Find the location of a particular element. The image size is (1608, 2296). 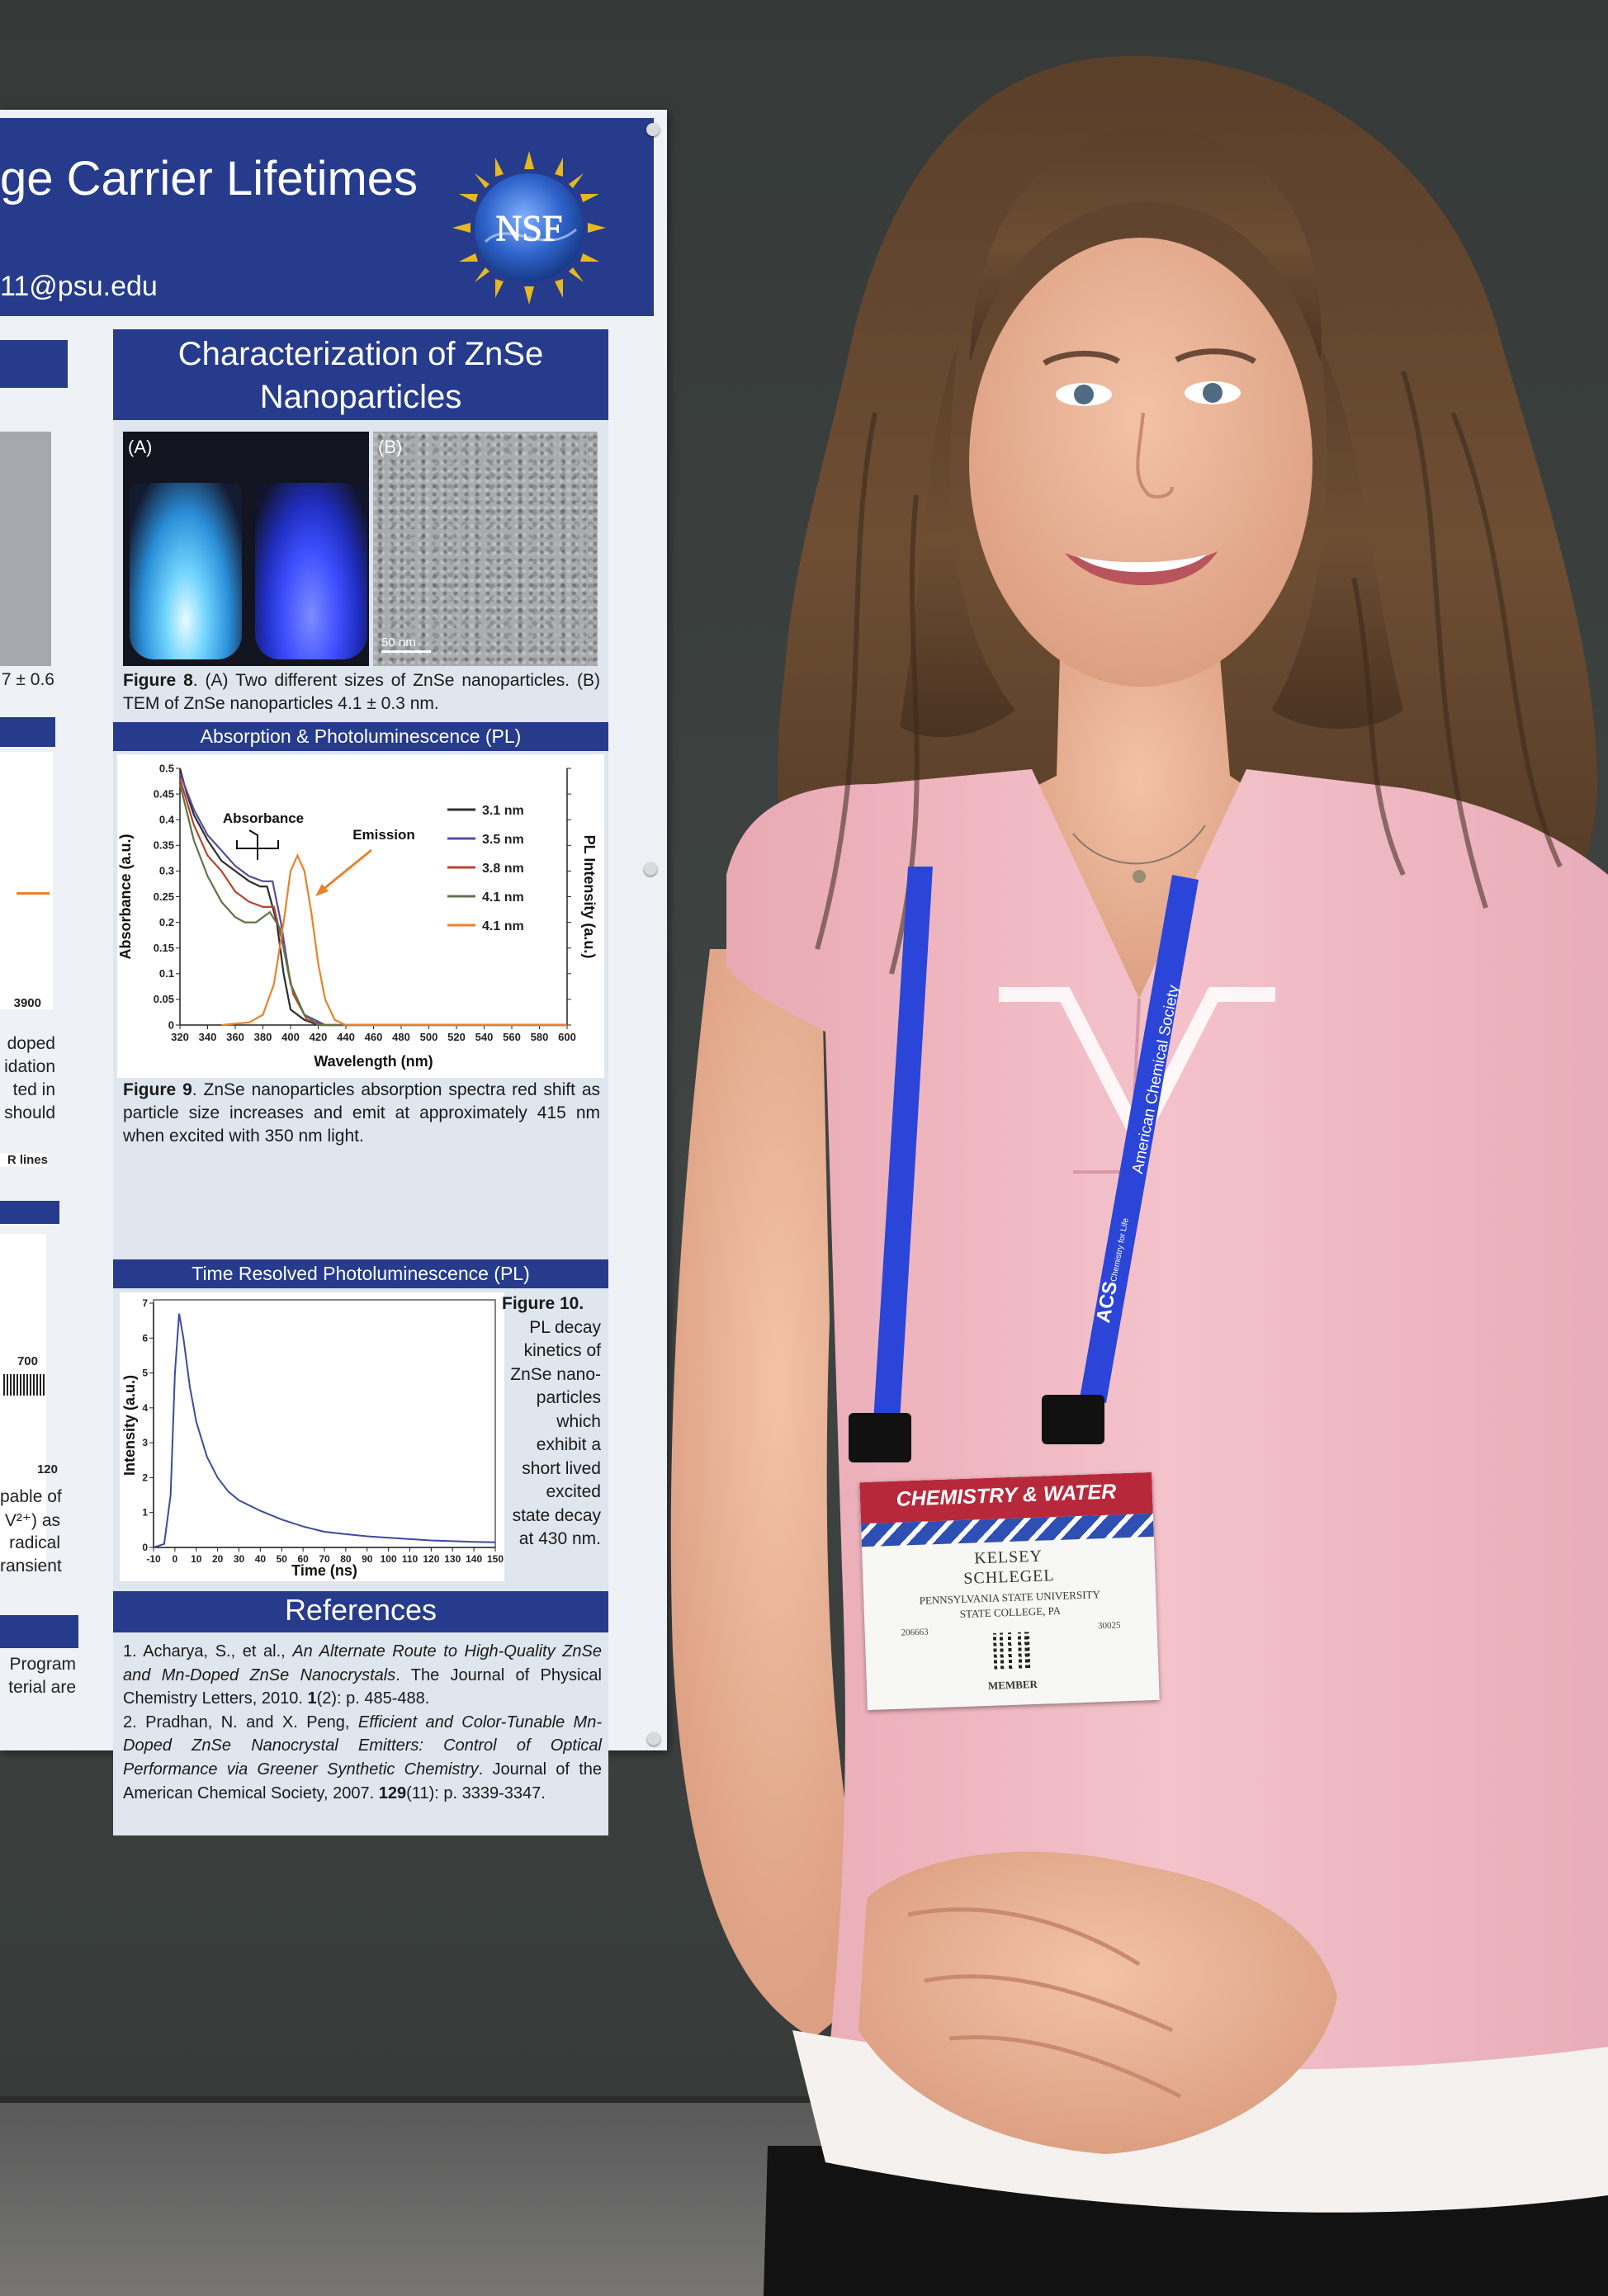

legend-label: 3.8 nm is located at coordinates (503, 869).